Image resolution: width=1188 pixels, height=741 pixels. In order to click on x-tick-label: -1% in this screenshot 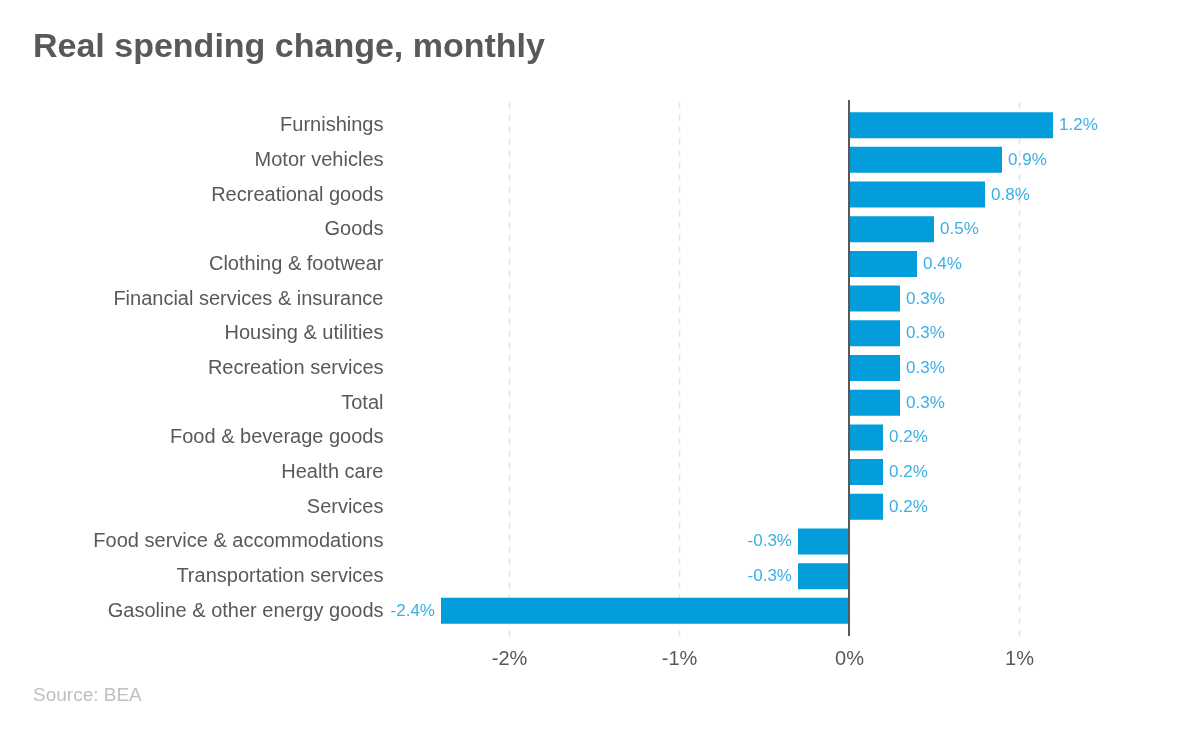, I will do `click(679, 657)`.